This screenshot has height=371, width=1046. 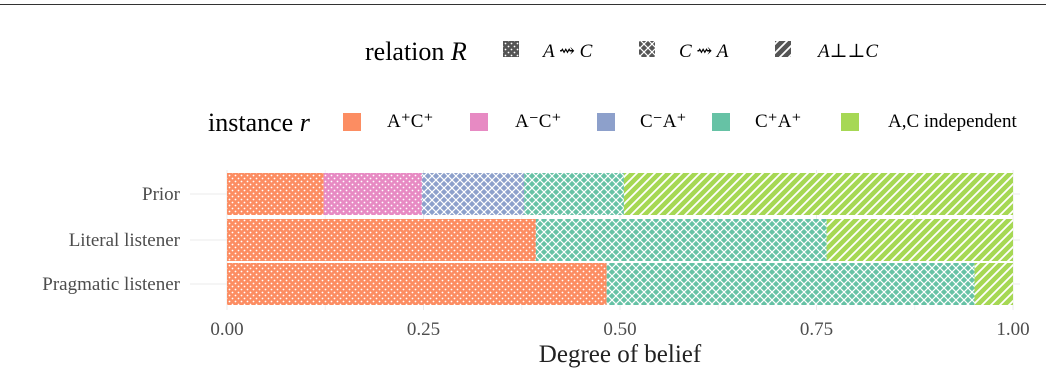 What do you see at coordinates (111, 284) in the screenshot?
I see `y-tick-label: Pragmatic listener` at bounding box center [111, 284].